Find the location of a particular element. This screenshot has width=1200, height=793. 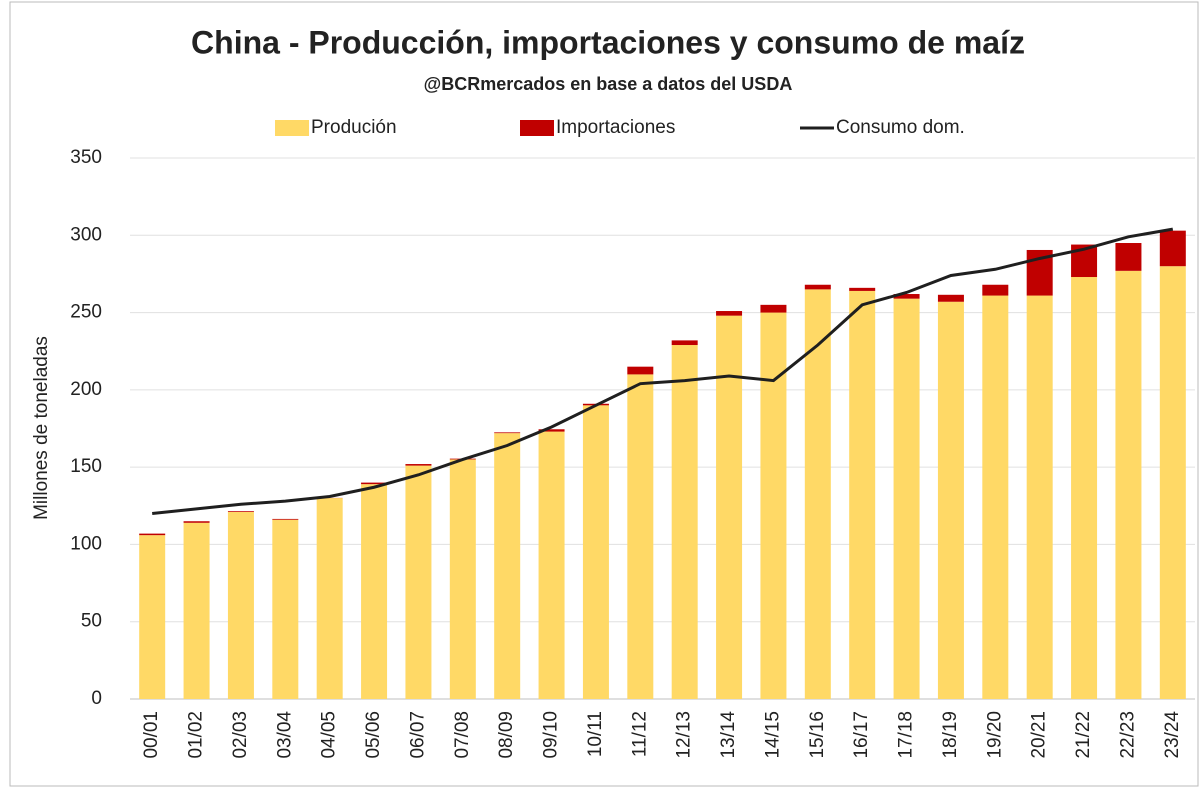

x-tick-label: 13/14 is located at coordinates (728, 735).